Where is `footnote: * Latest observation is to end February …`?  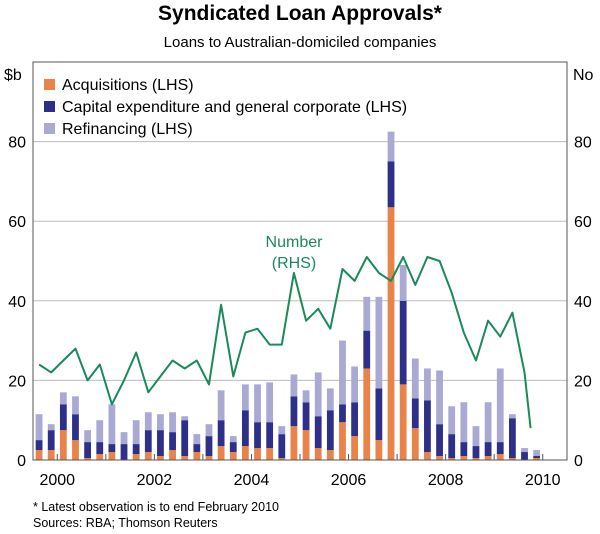
footnote: * Latest observation is to end February … is located at coordinates (156, 507).